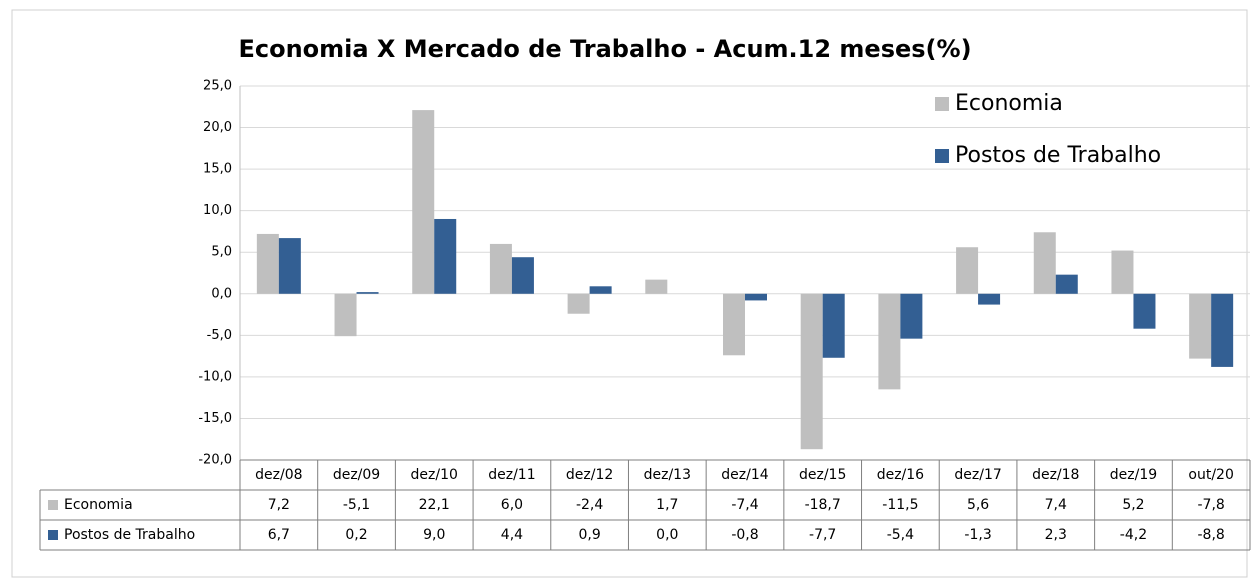 This screenshot has width=1257, height=588. I want to click on table-value: -5,4, so click(900, 535).